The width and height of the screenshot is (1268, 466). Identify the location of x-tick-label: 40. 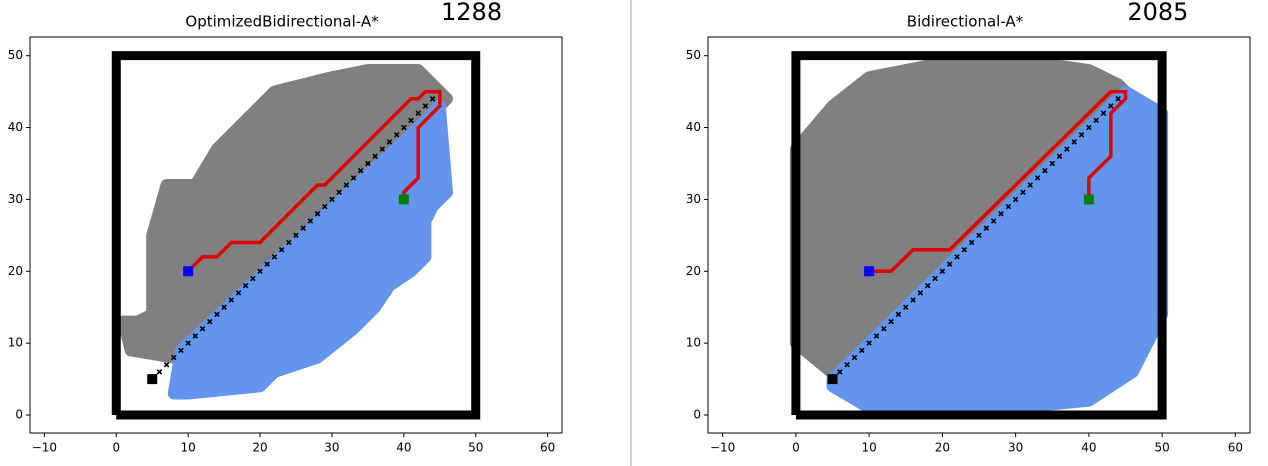
(403, 448).